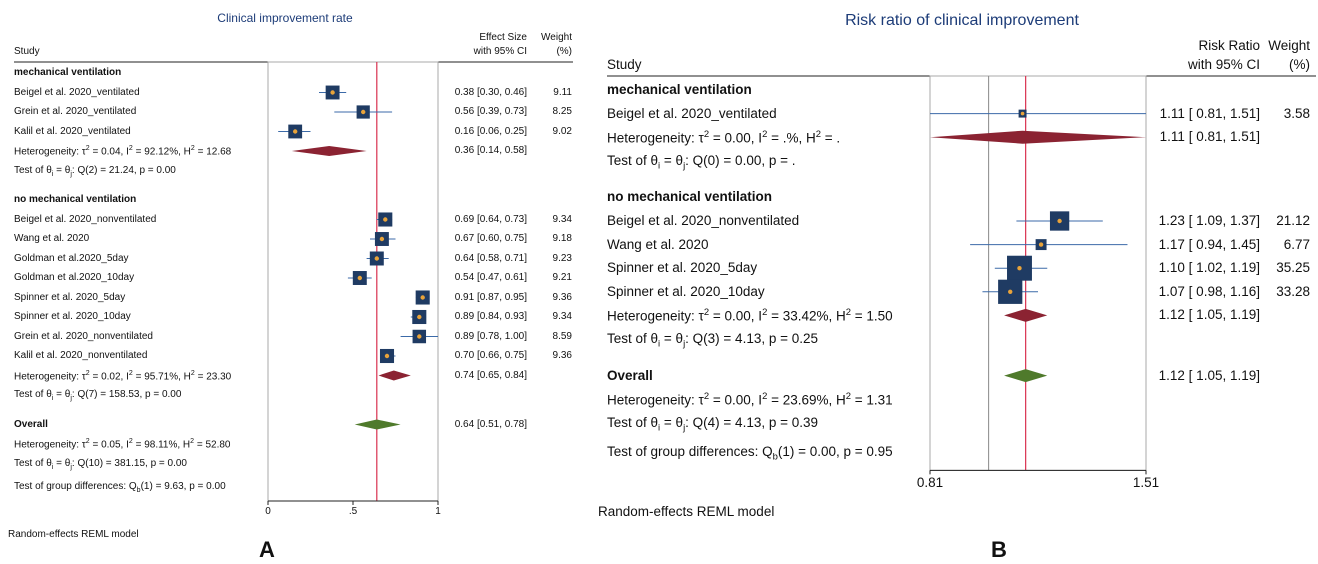 The height and width of the screenshot is (564, 1318). Describe the element at coordinates (490, 150) in the screenshot. I see `group-pooled-ci: 0.36 [0.14, 0.58]` at that location.